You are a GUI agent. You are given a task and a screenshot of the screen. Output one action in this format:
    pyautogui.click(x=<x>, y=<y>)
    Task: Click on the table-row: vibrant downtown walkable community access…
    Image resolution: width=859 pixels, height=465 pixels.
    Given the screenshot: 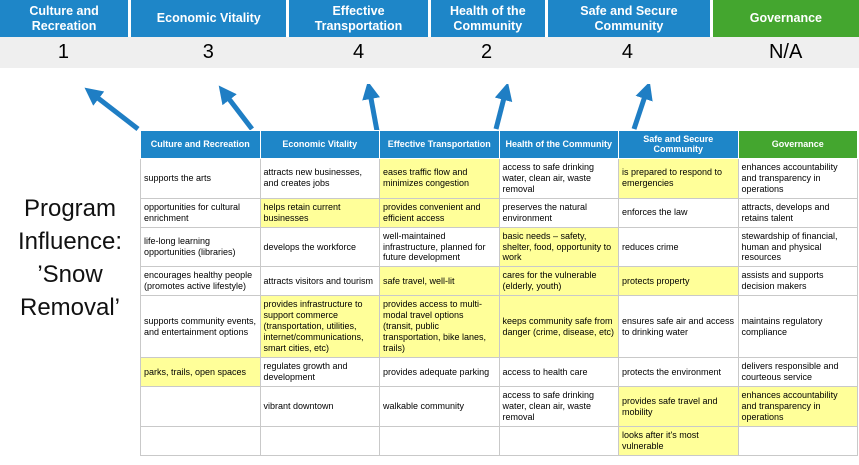 What is the action you would take?
    pyautogui.click(x=499, y=407)
    